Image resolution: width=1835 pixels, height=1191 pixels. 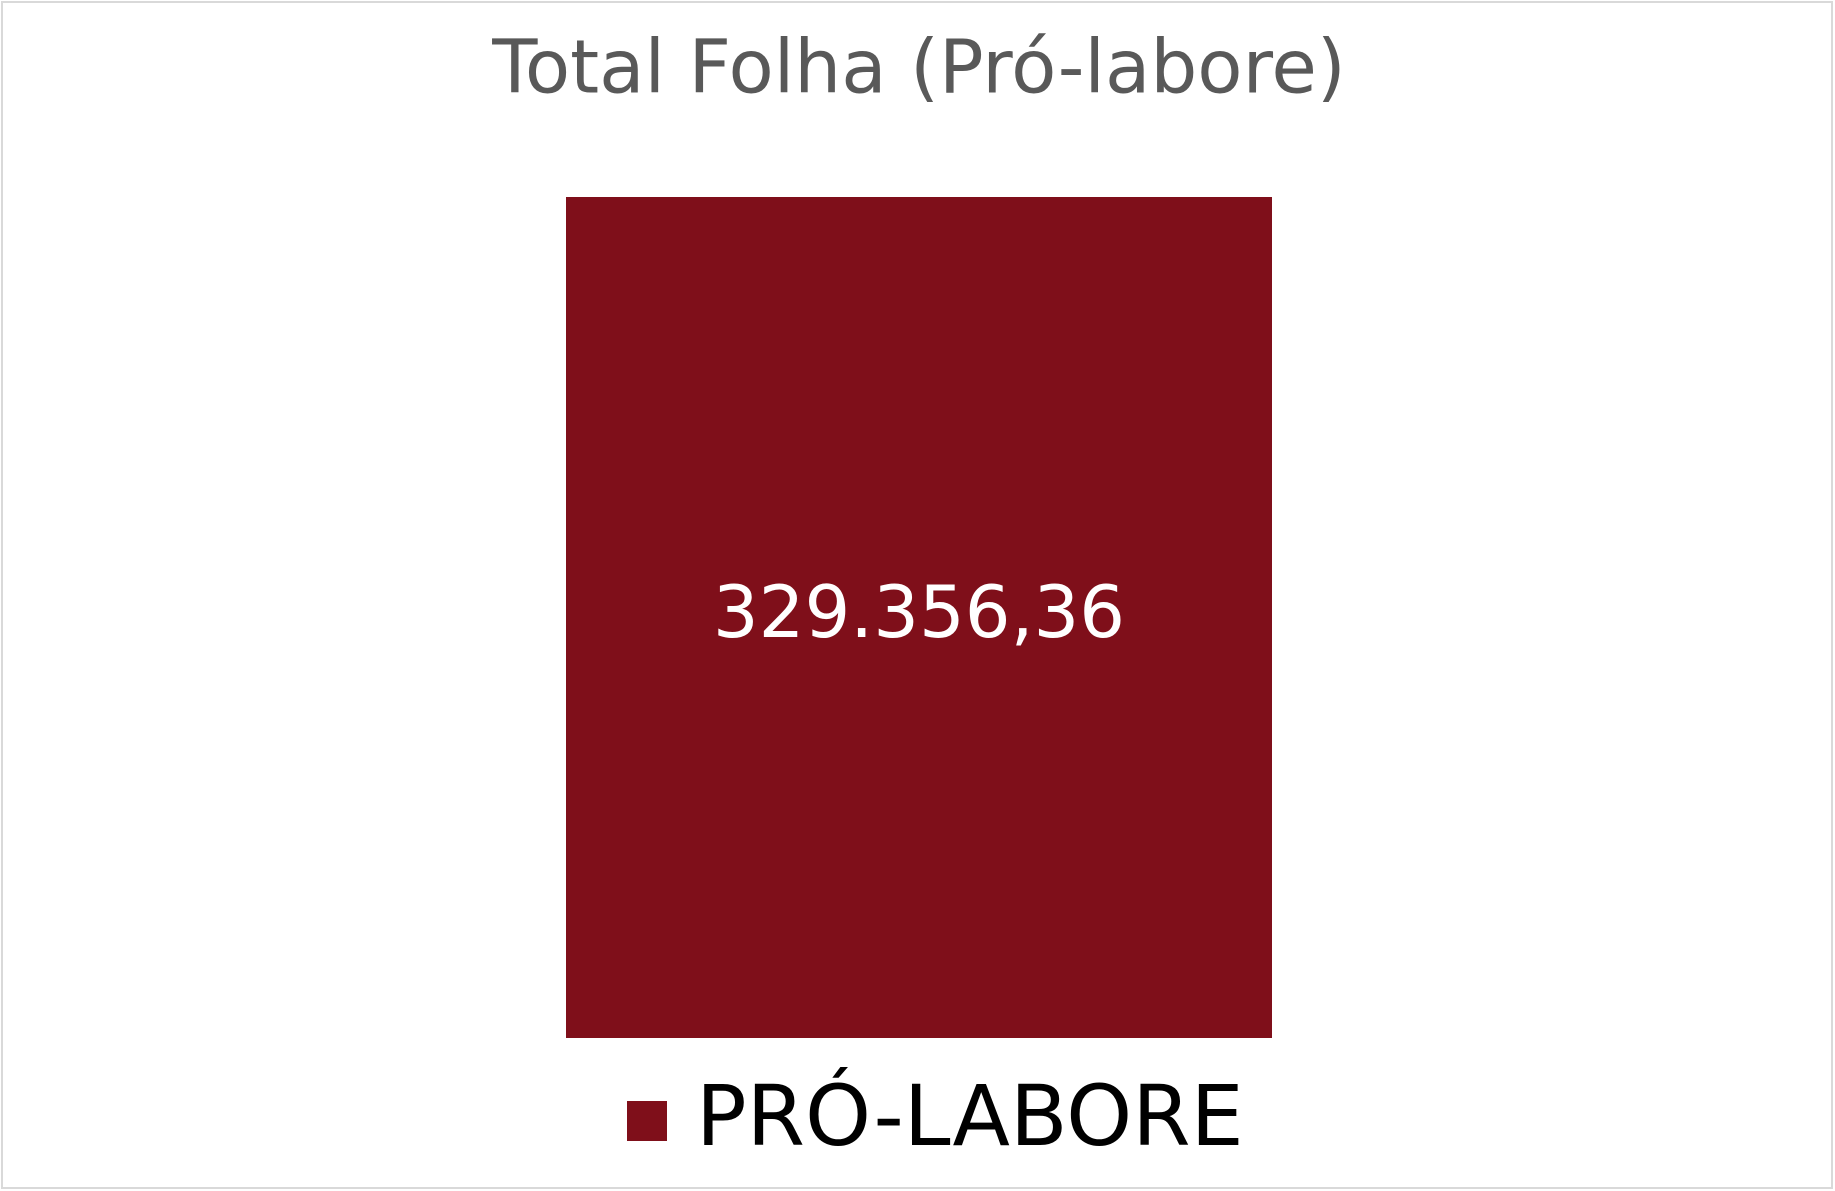 I want to click on legend-swatch, so click(x=647, y=1121).